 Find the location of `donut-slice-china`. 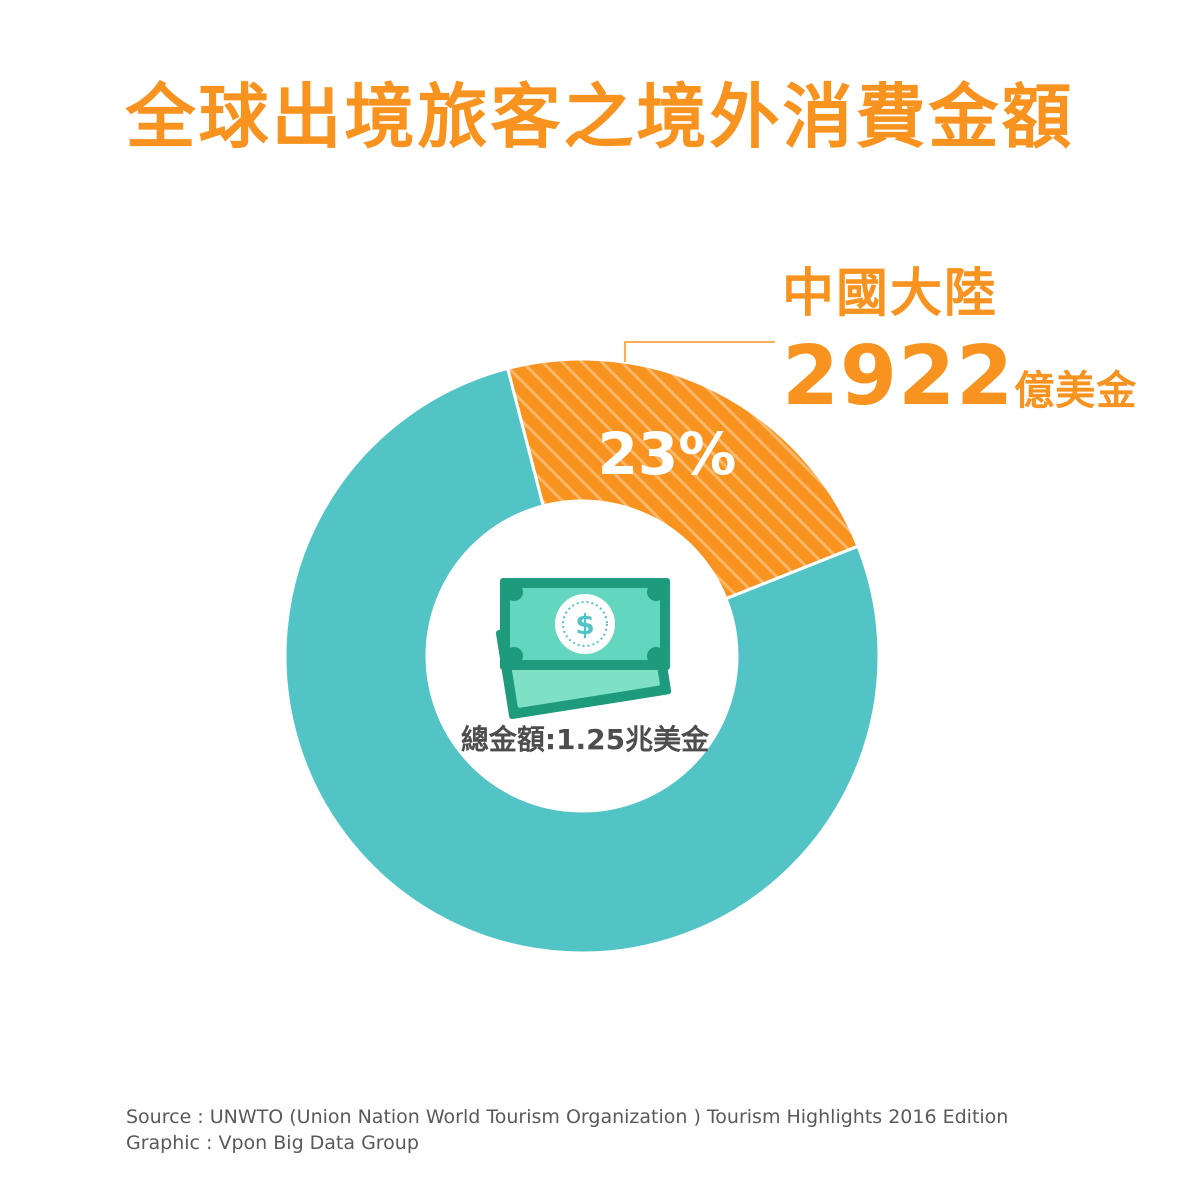

donut-slice-china is located at coordinates (682, 479).